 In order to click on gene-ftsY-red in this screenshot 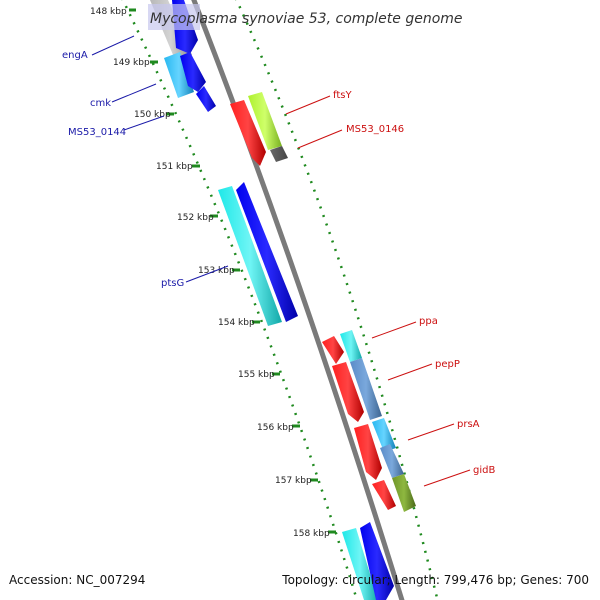, I will do `click(248, 133)`.